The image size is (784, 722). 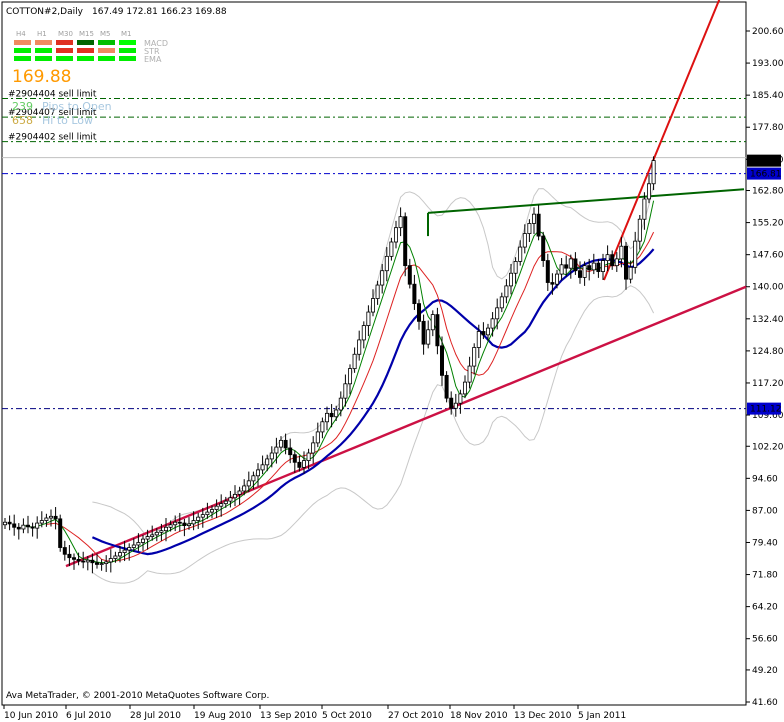 What do you see at coordinates (768, 224) in the screenshot?
I see `y-tick-label: 155.20` at bounding box center [768, 224].